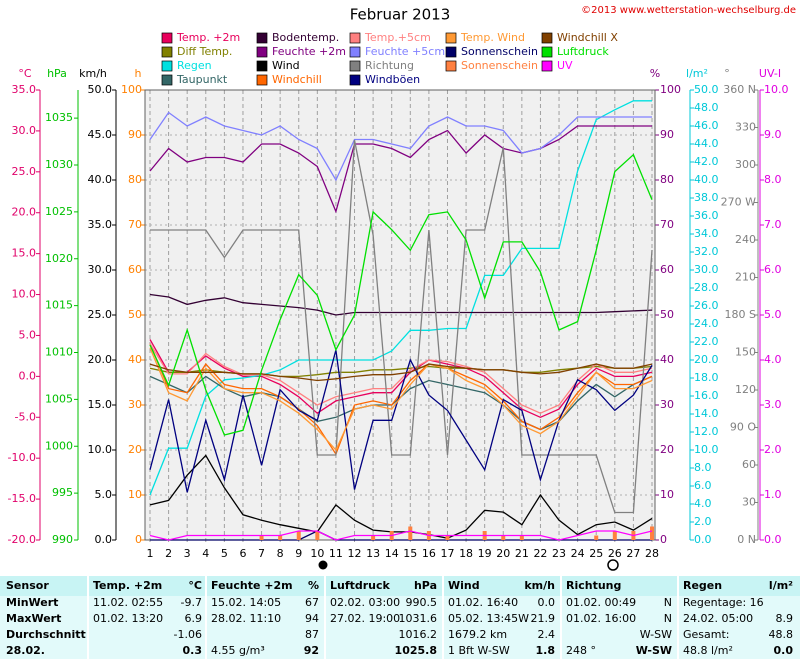 This screenshot has height=659, width=800. Describe the element at coordinates (128, 602) in the screenshot. I see `cell-left: 11.02. 02:55` at that location.